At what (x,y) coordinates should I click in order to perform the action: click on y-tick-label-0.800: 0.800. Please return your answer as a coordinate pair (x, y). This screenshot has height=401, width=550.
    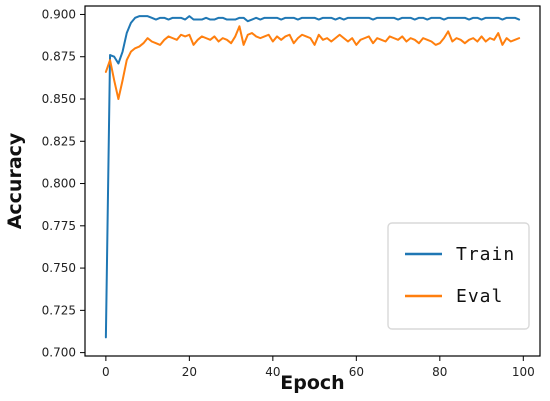
    Looking at the image, I should click on (59, 184).